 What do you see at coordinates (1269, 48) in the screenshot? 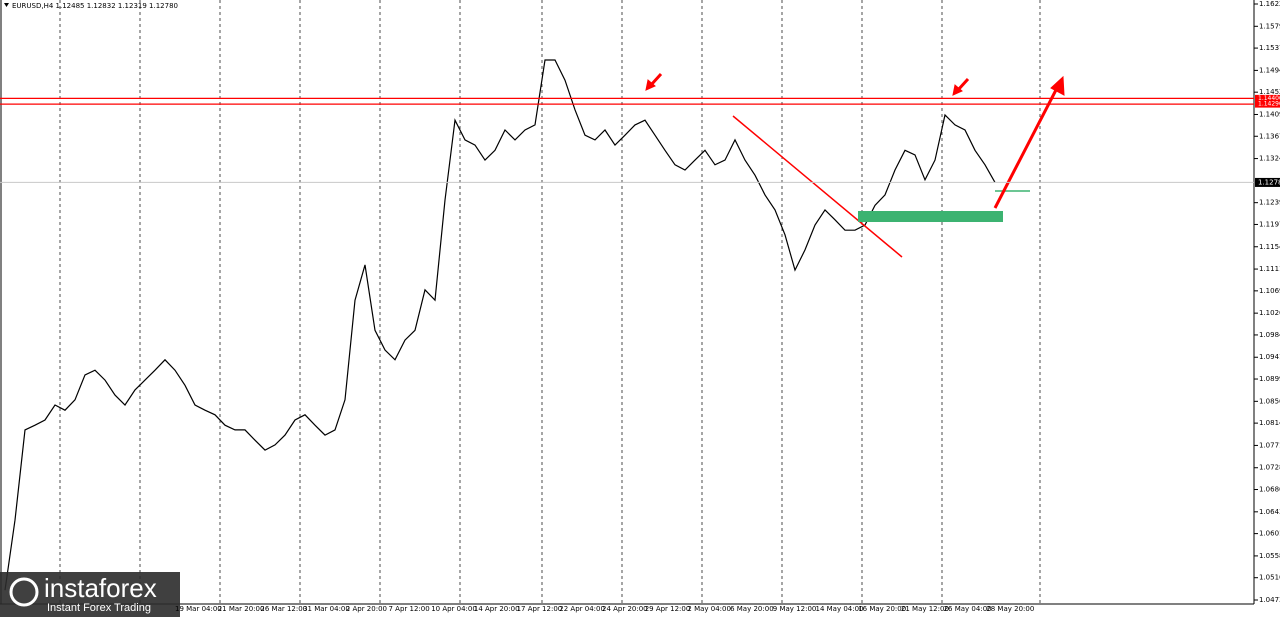
I see `y-tick-label: 1.15370` at bounding box center [1269, 48].